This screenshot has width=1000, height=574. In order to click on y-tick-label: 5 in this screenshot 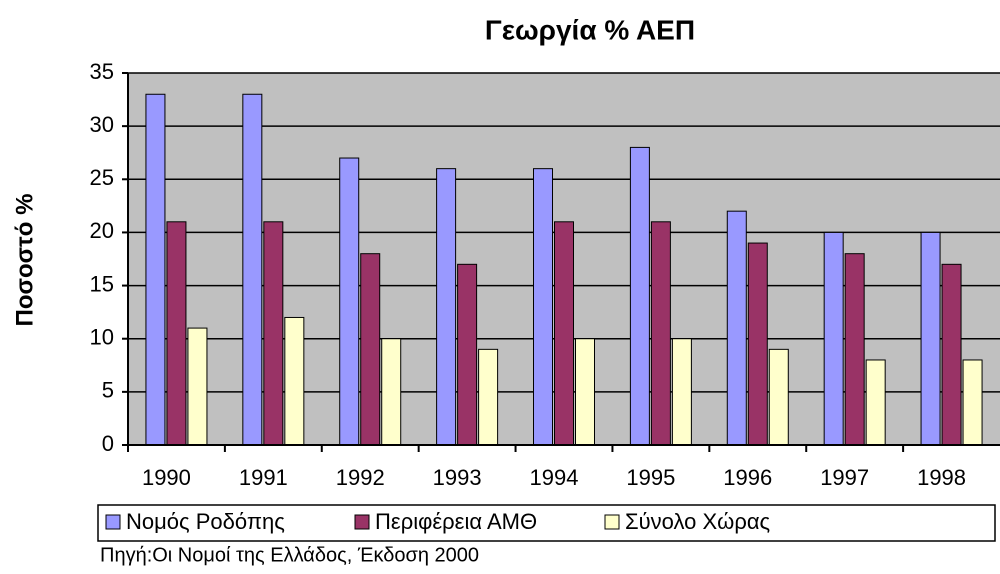, I will do `click(108, 390)`.